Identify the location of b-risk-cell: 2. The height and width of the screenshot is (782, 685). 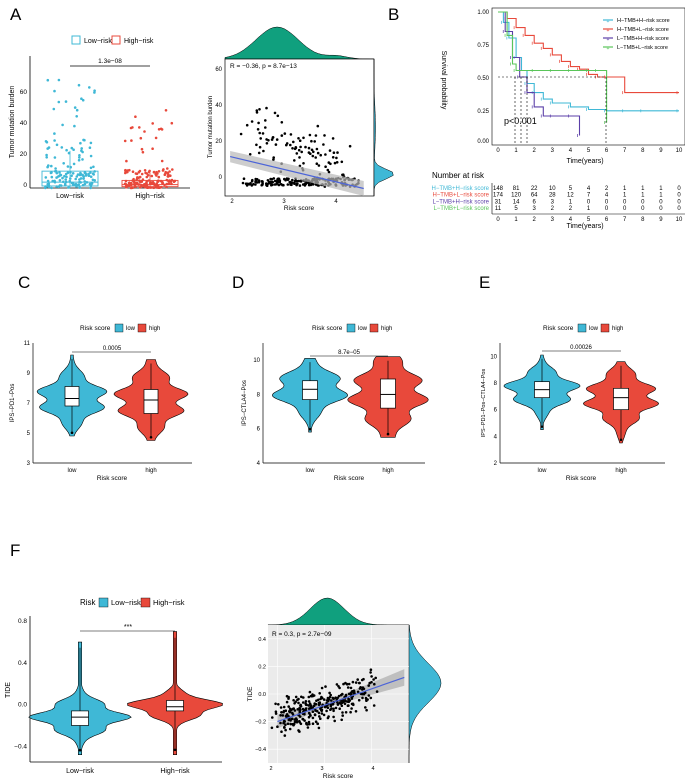
(607, 189).